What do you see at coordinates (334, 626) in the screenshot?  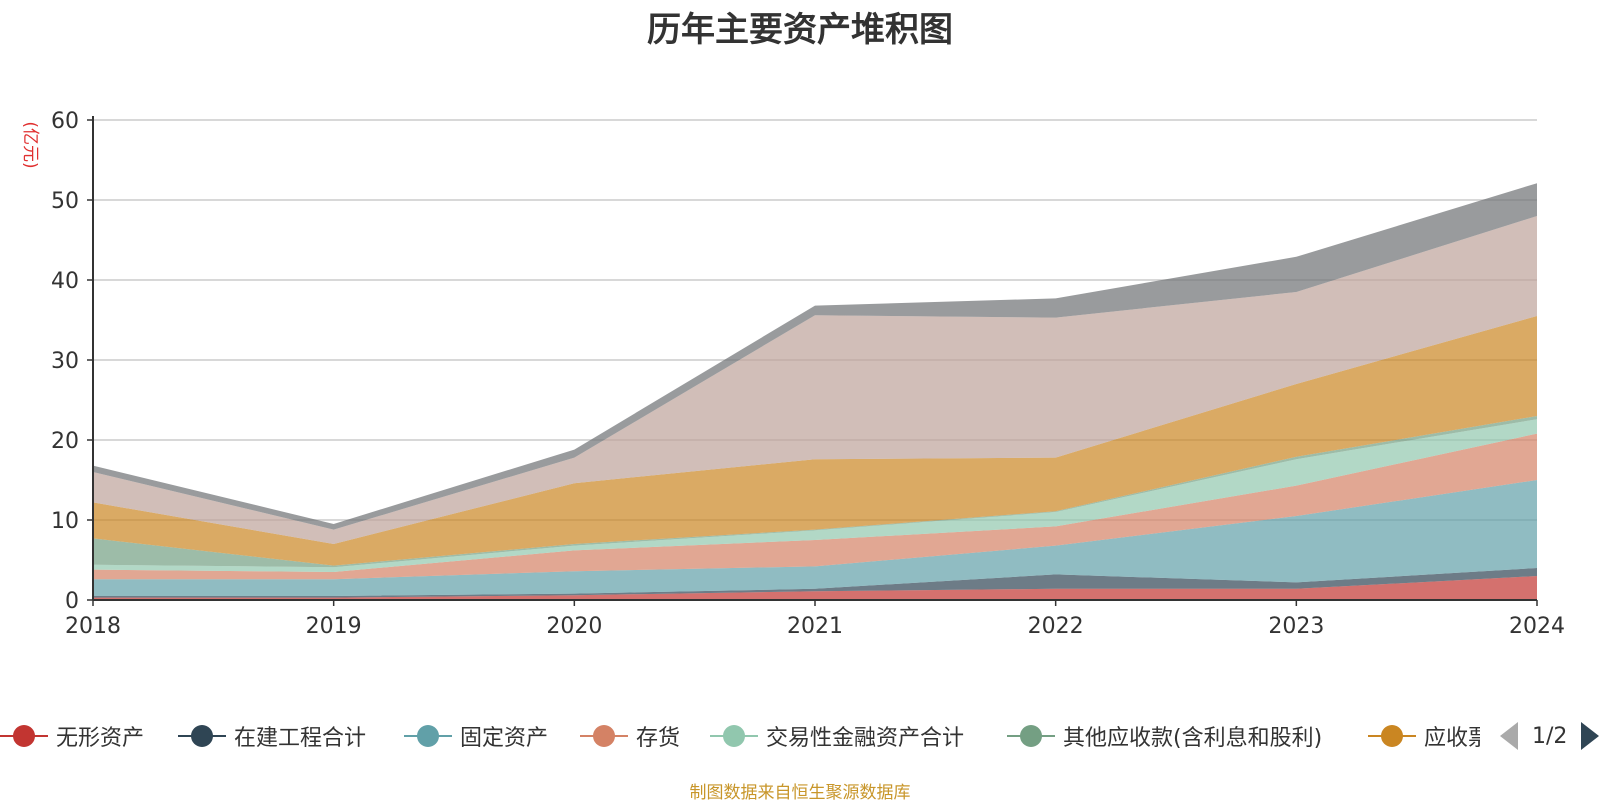 I see `x-tick-label: 2019` at bounding box center [334, 626].